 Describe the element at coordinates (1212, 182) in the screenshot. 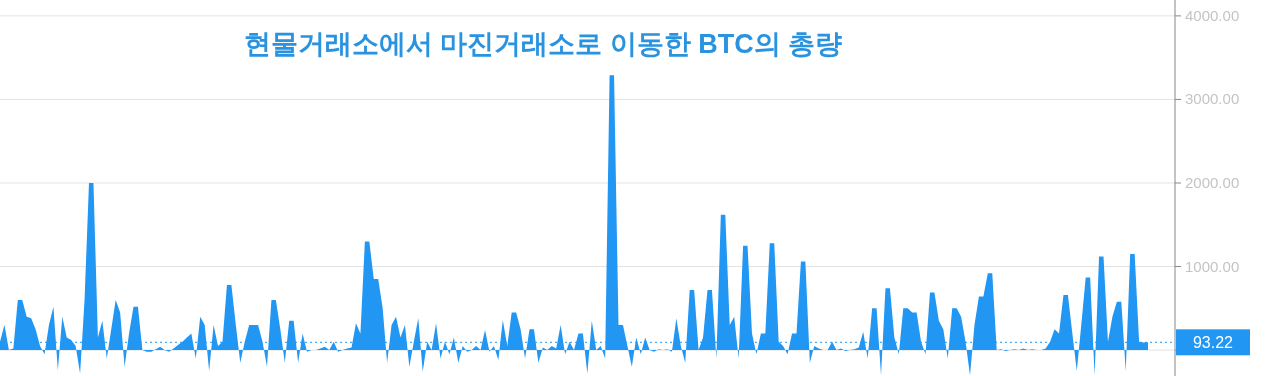

I see `y-tick-label: 2000.00` at that location.